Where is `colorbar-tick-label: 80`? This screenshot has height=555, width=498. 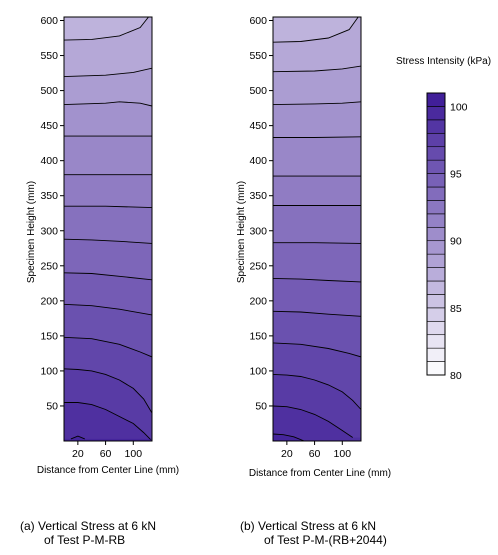
colorbar-tick-label: 80 is located at coordinates (456, 376).